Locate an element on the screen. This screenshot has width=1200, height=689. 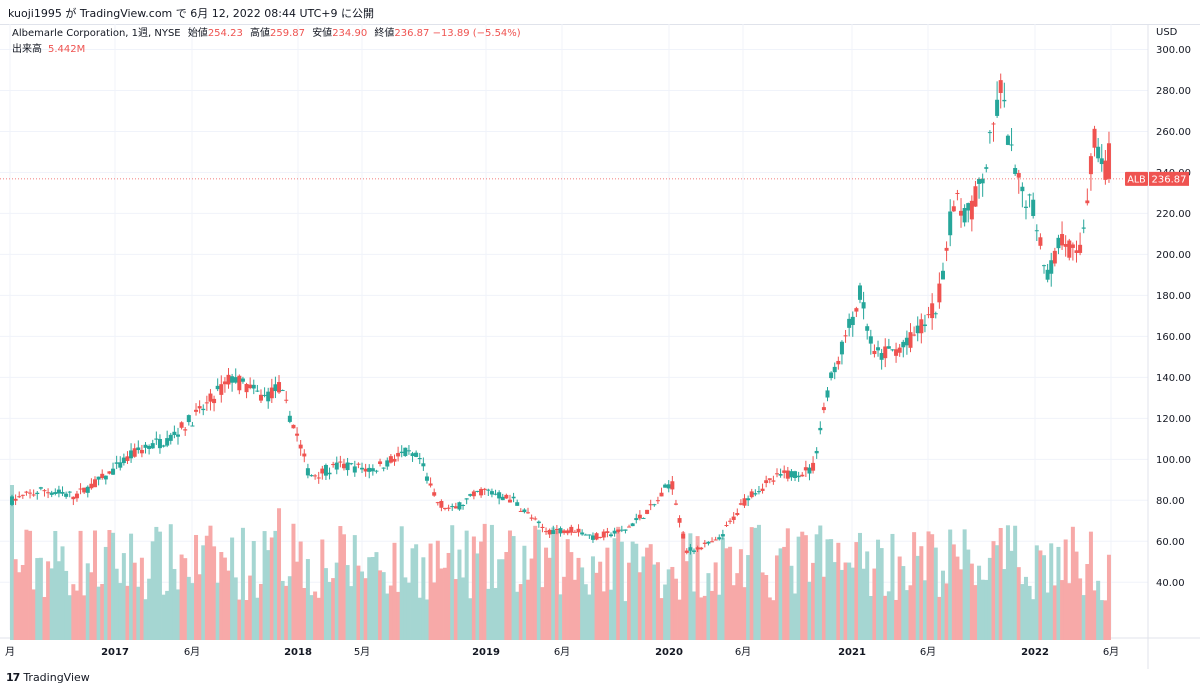
price-tick-label: 260.00 is located at coordinates (1173, 132).